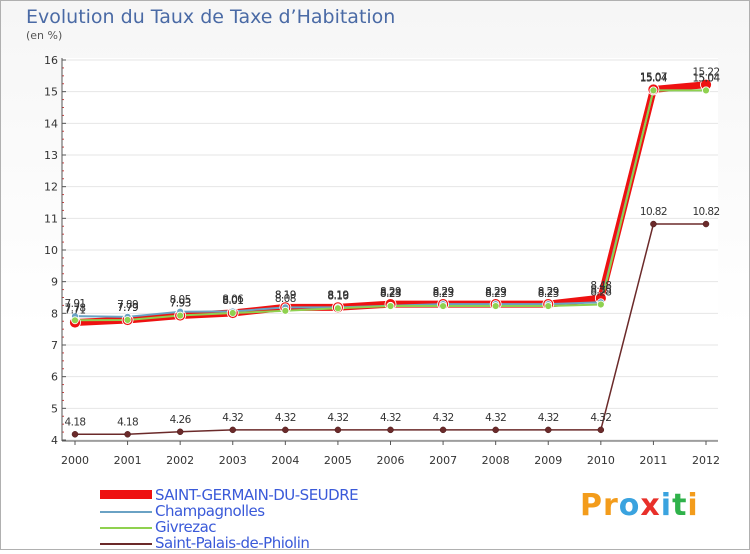  What do you see at coordinates (391, 460) in the screenshot?
I see `x-tick-label: 2006` at bounding box center [391, 460].